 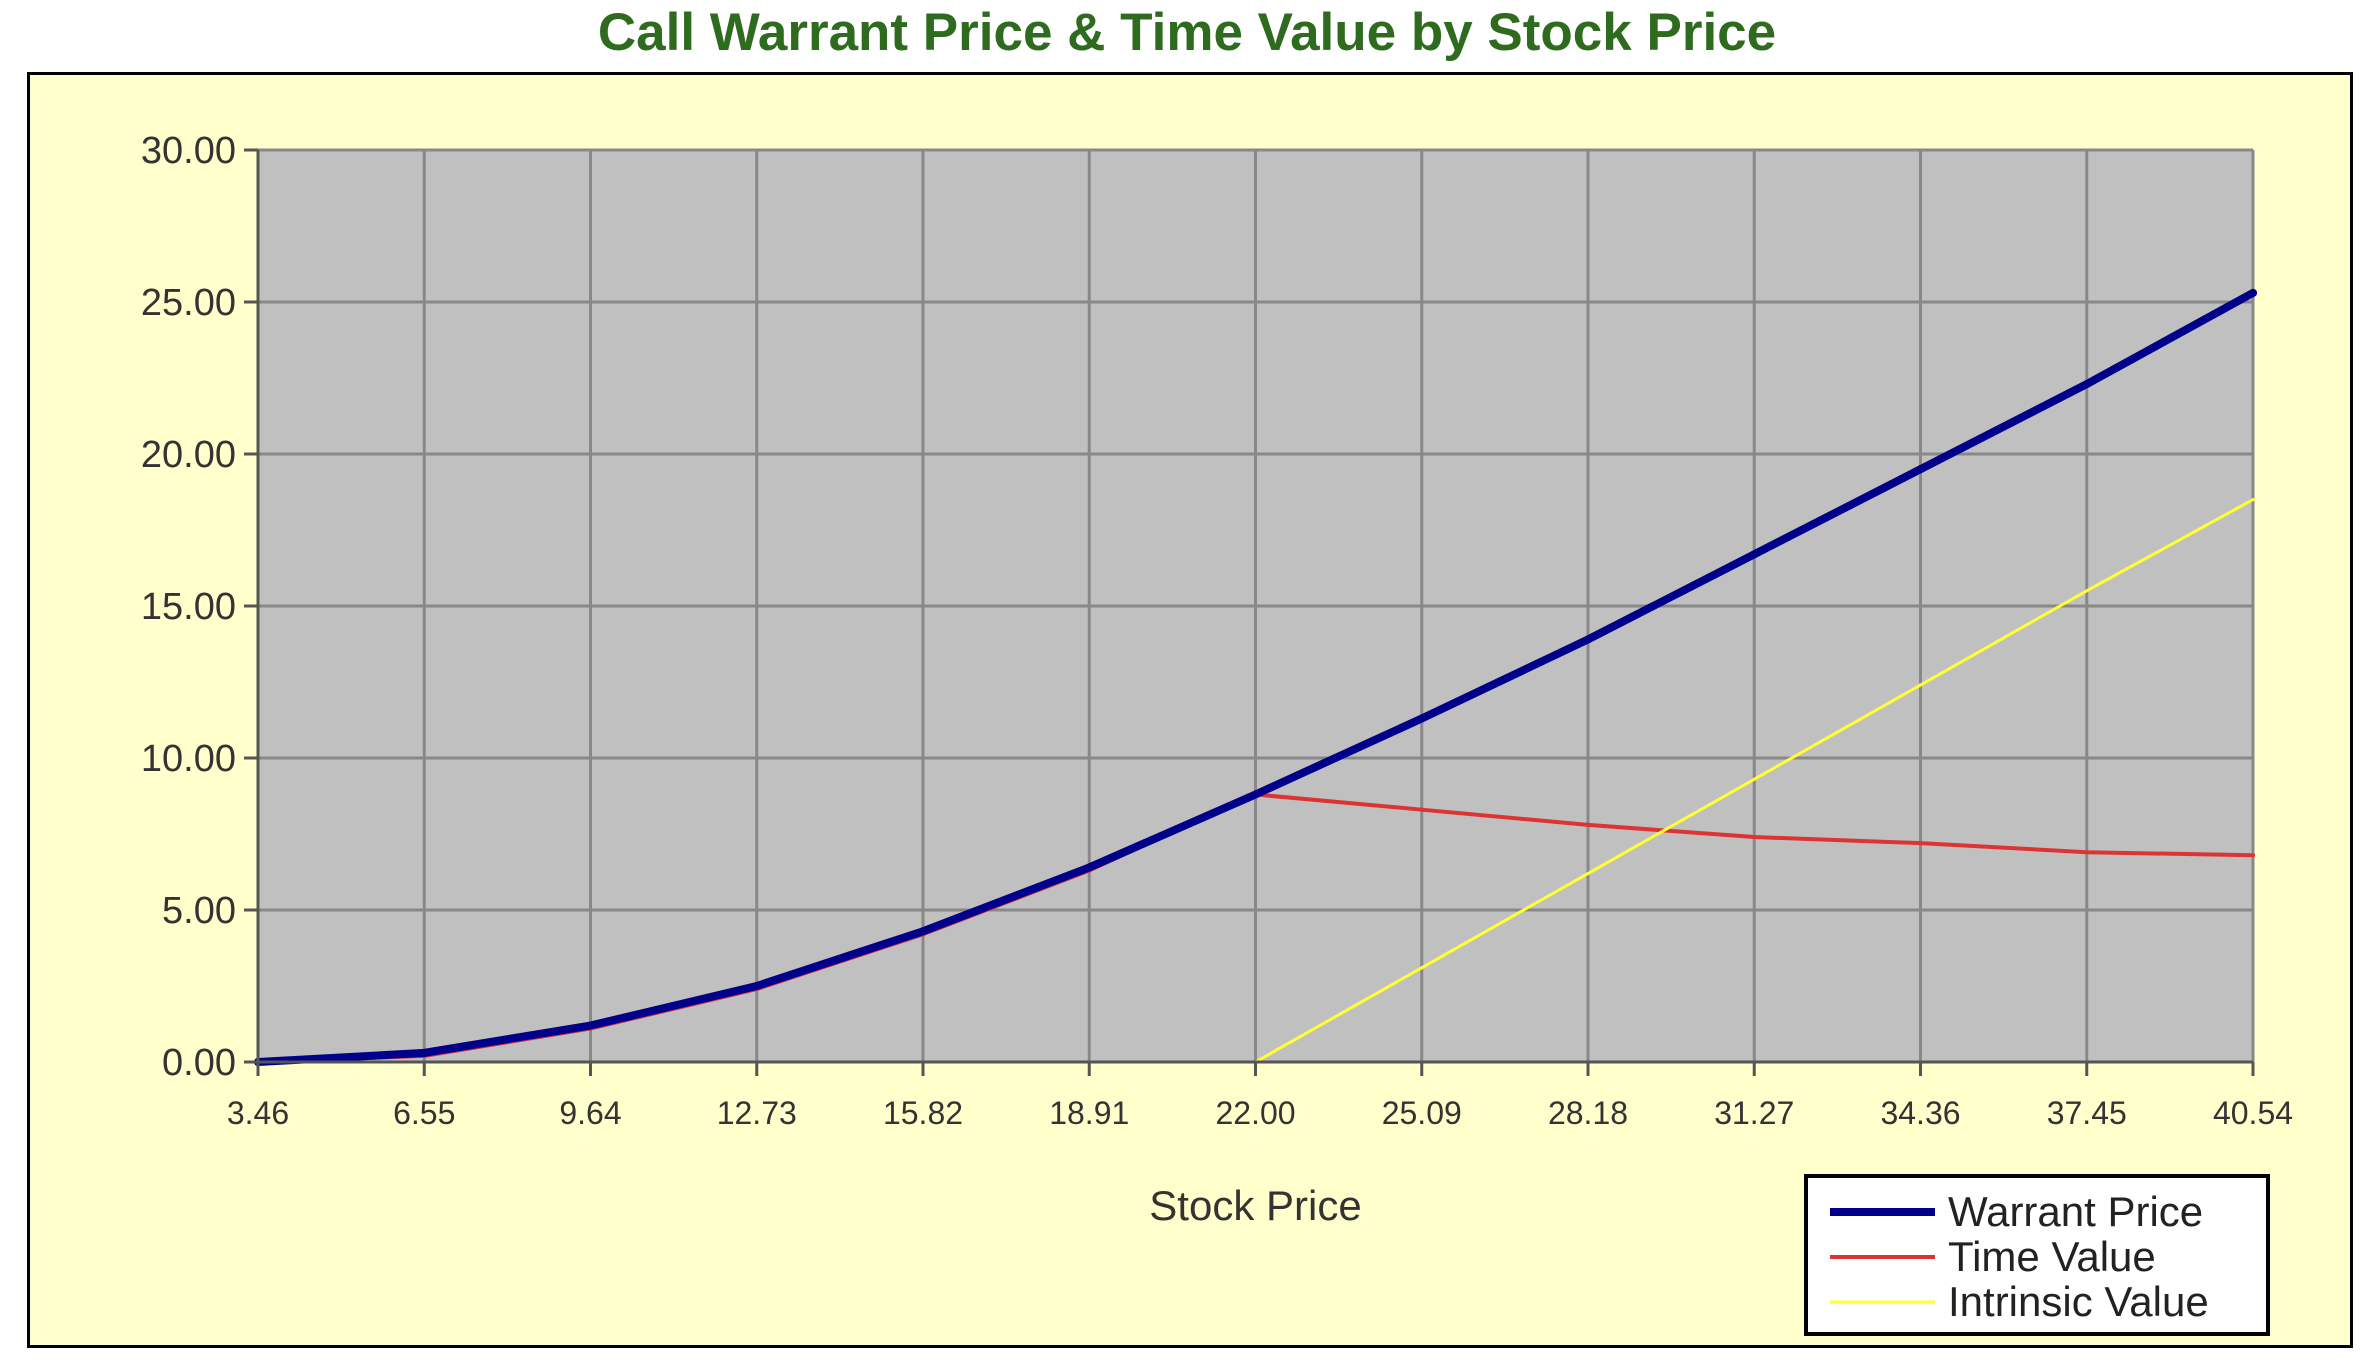 What do you see at coordinates (923, 1113) in the screenshot?
I see `x-tick-label: 15.82` at bounding box center [923, 1113].